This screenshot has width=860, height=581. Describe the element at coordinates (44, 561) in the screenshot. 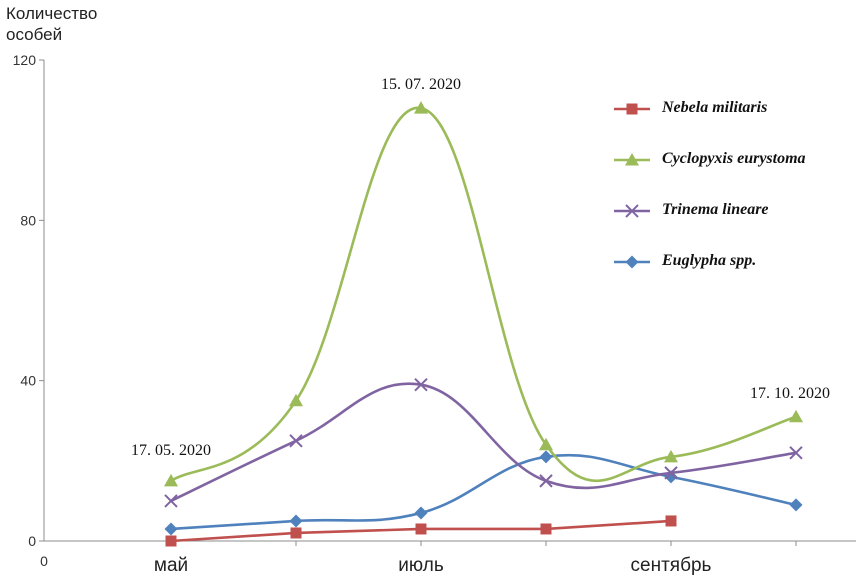

I see `x-origin-label: 0` at that location.